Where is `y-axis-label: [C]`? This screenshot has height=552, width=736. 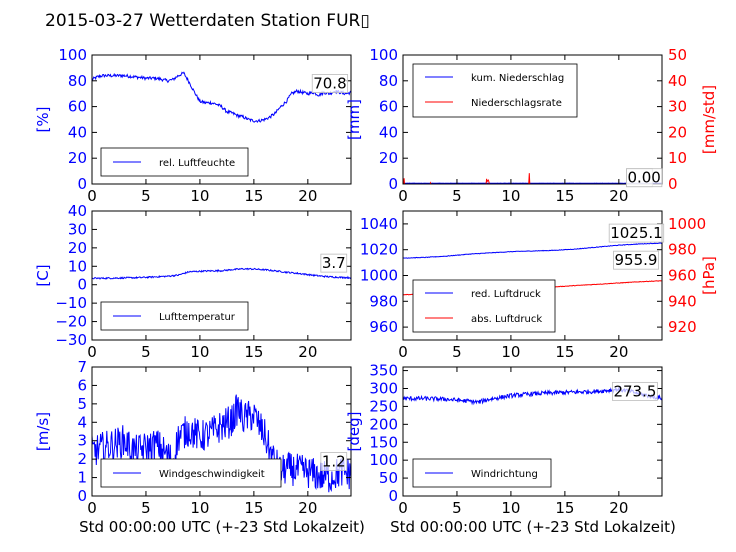 y-axis-label: [C] is located at coordinates (43, 275).